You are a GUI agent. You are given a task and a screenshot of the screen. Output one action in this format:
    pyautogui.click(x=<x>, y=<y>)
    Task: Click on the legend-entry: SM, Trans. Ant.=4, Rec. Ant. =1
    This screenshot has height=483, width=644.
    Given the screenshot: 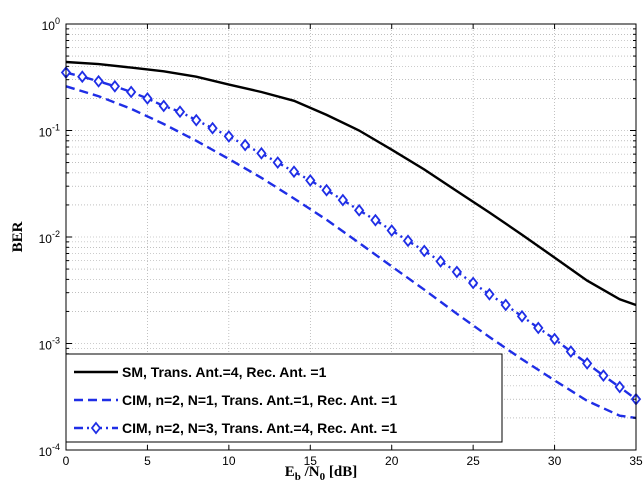 What is the action you would take?
    pyautogui.click(x=200, y=372)
    